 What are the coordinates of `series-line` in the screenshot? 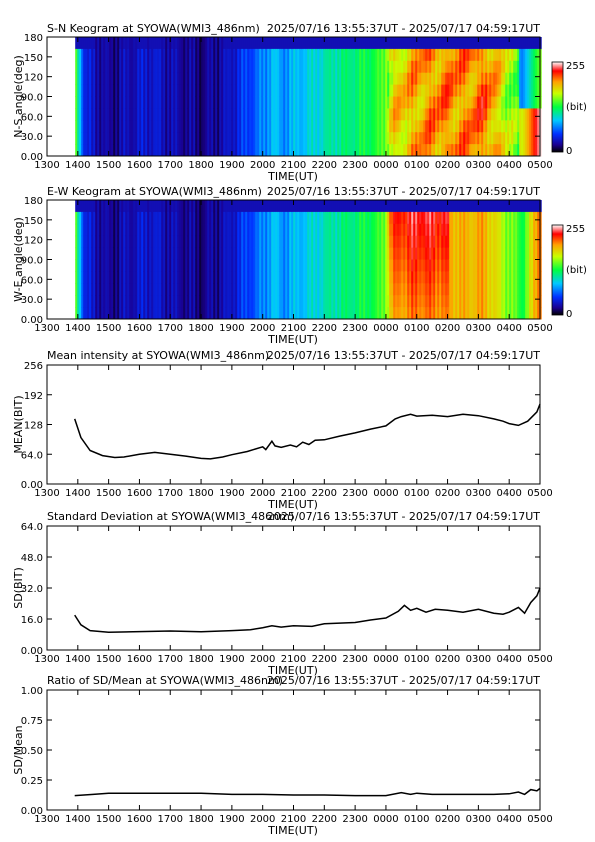 It's located at (307, 431).